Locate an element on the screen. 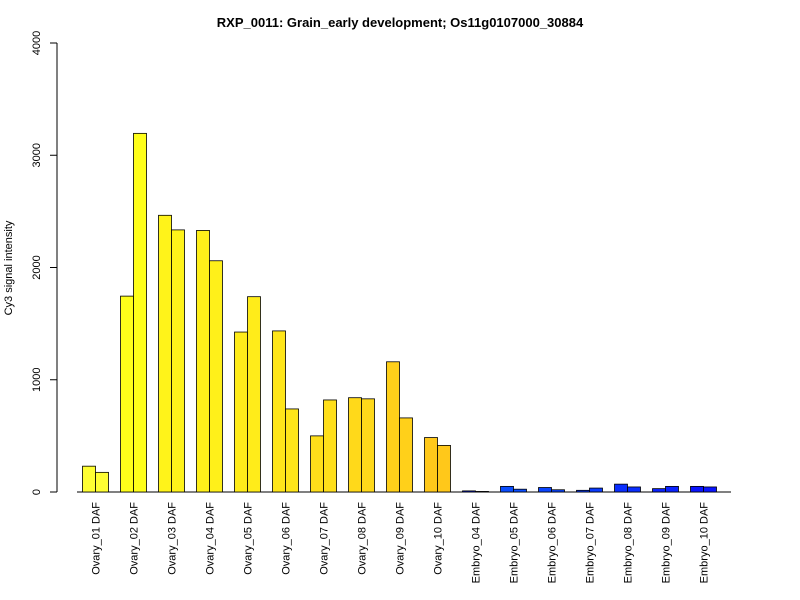 The width and height of the screenshot is (800, 600). y-tick-label: 2000 is located at coordinates (37, 267).